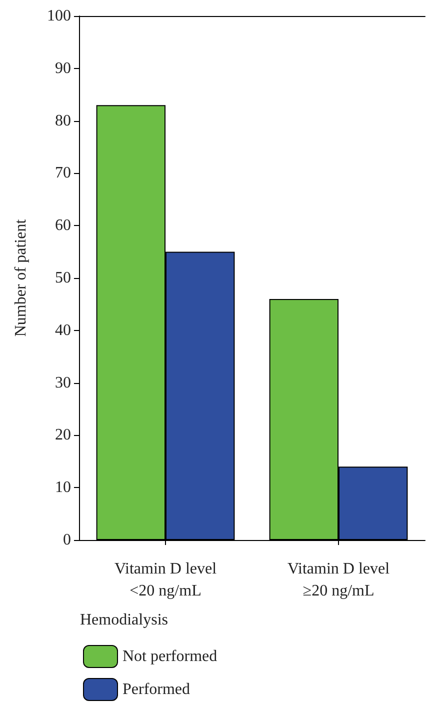 This screenshot has width=426, height=712. Describe the element at coordinates (63, 173) in the screenshot. I see `y-tick-label: 70` at that location.